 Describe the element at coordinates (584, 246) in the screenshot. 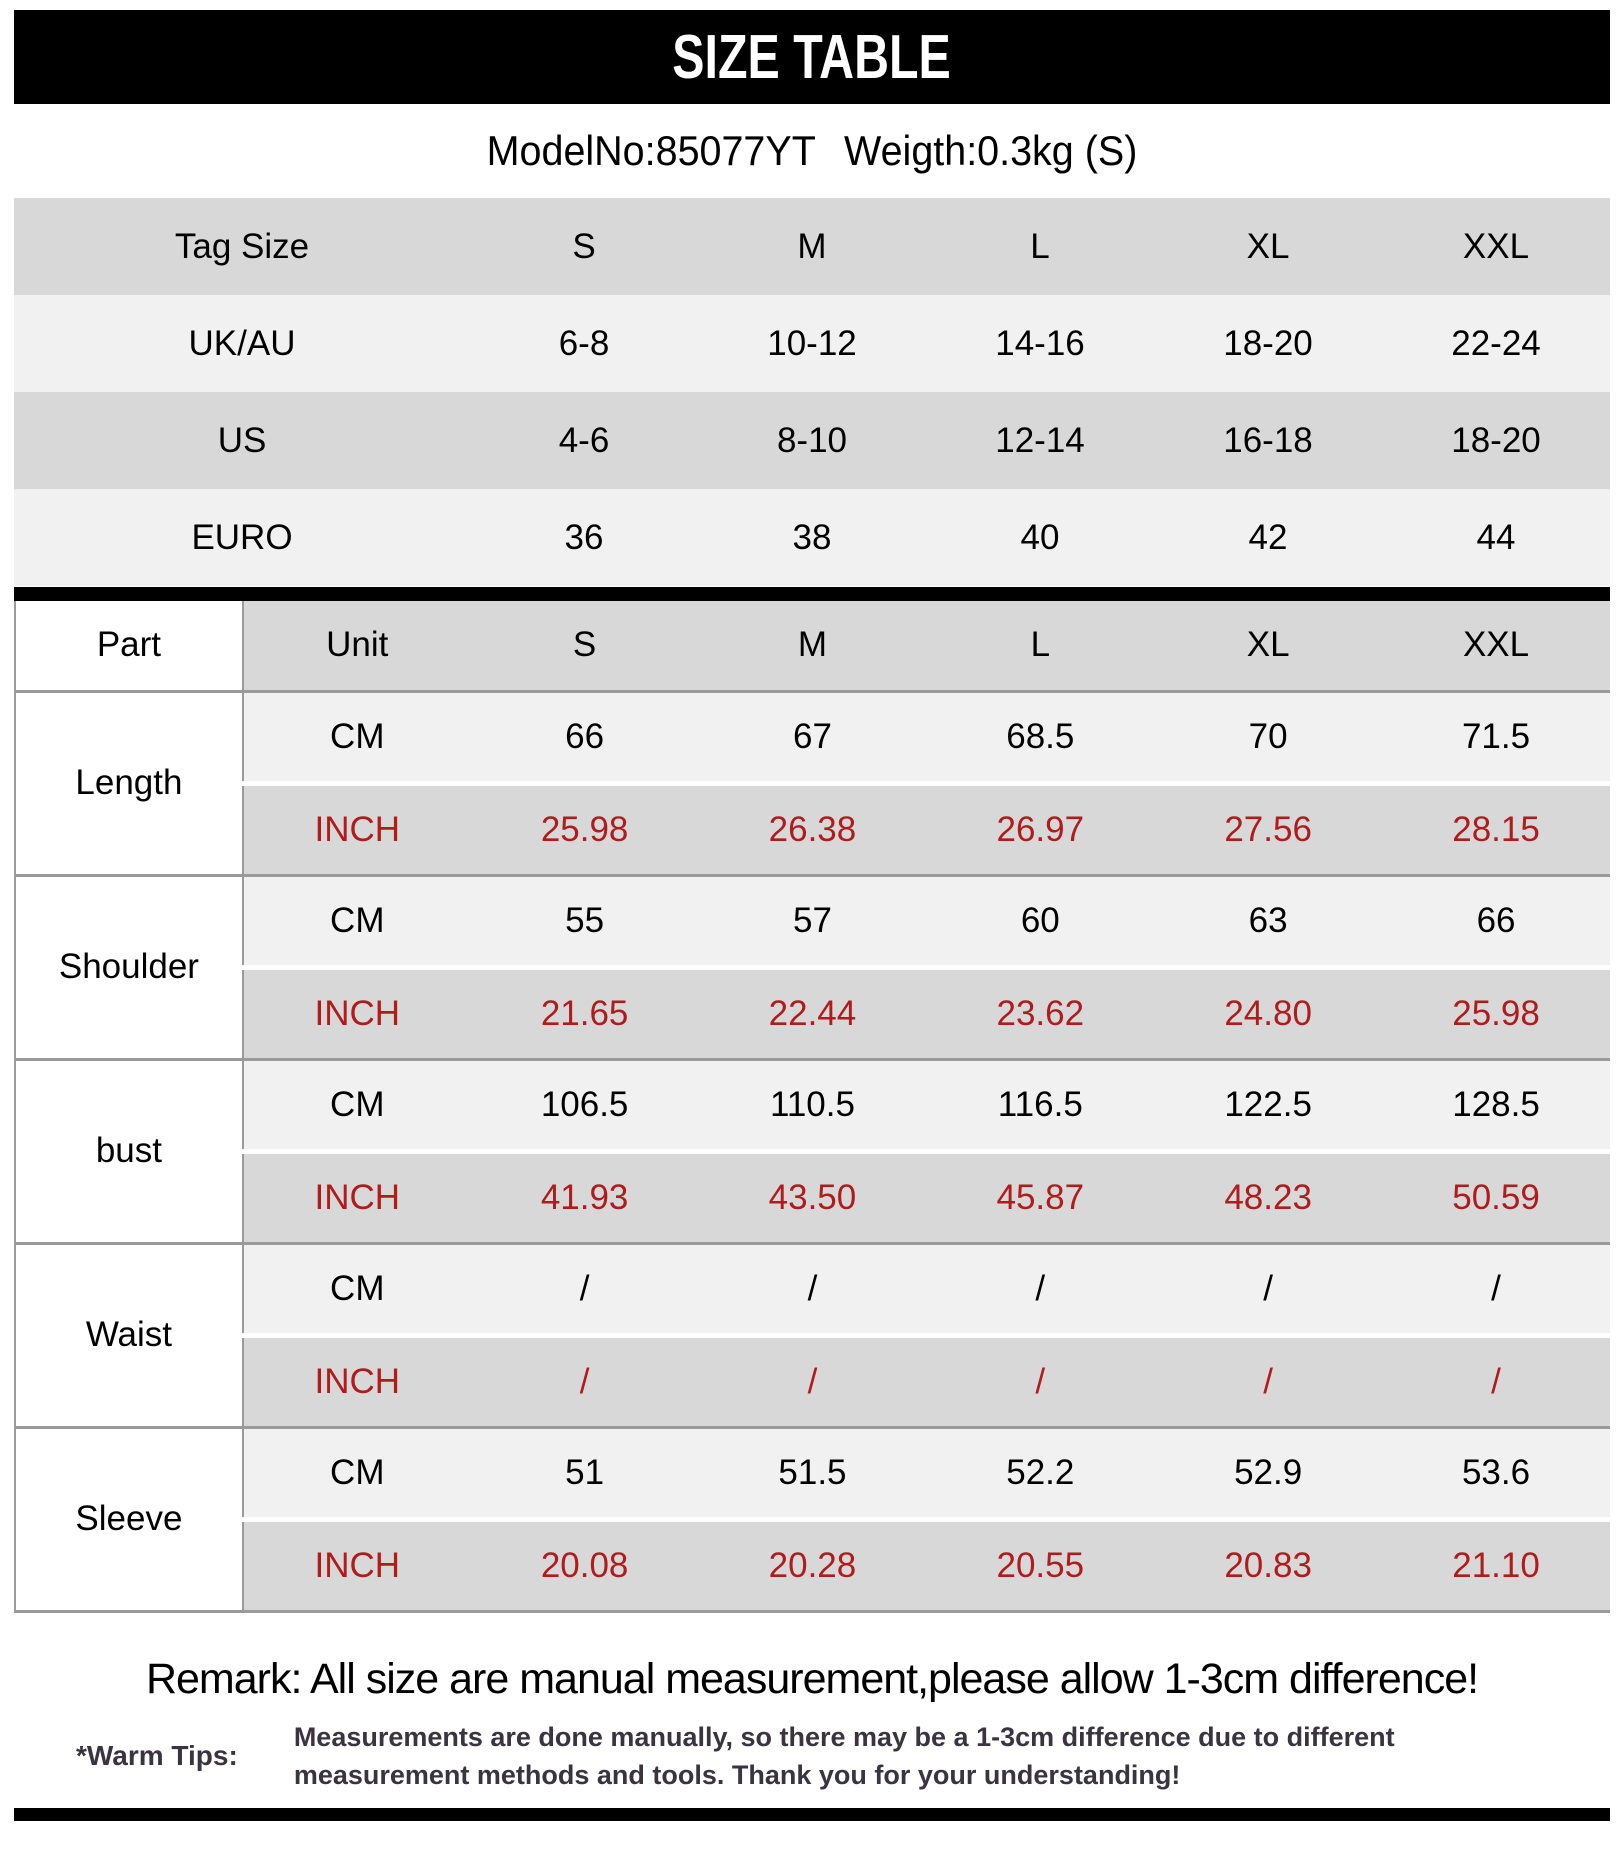

I see `conversion-size-value: S` at that location.